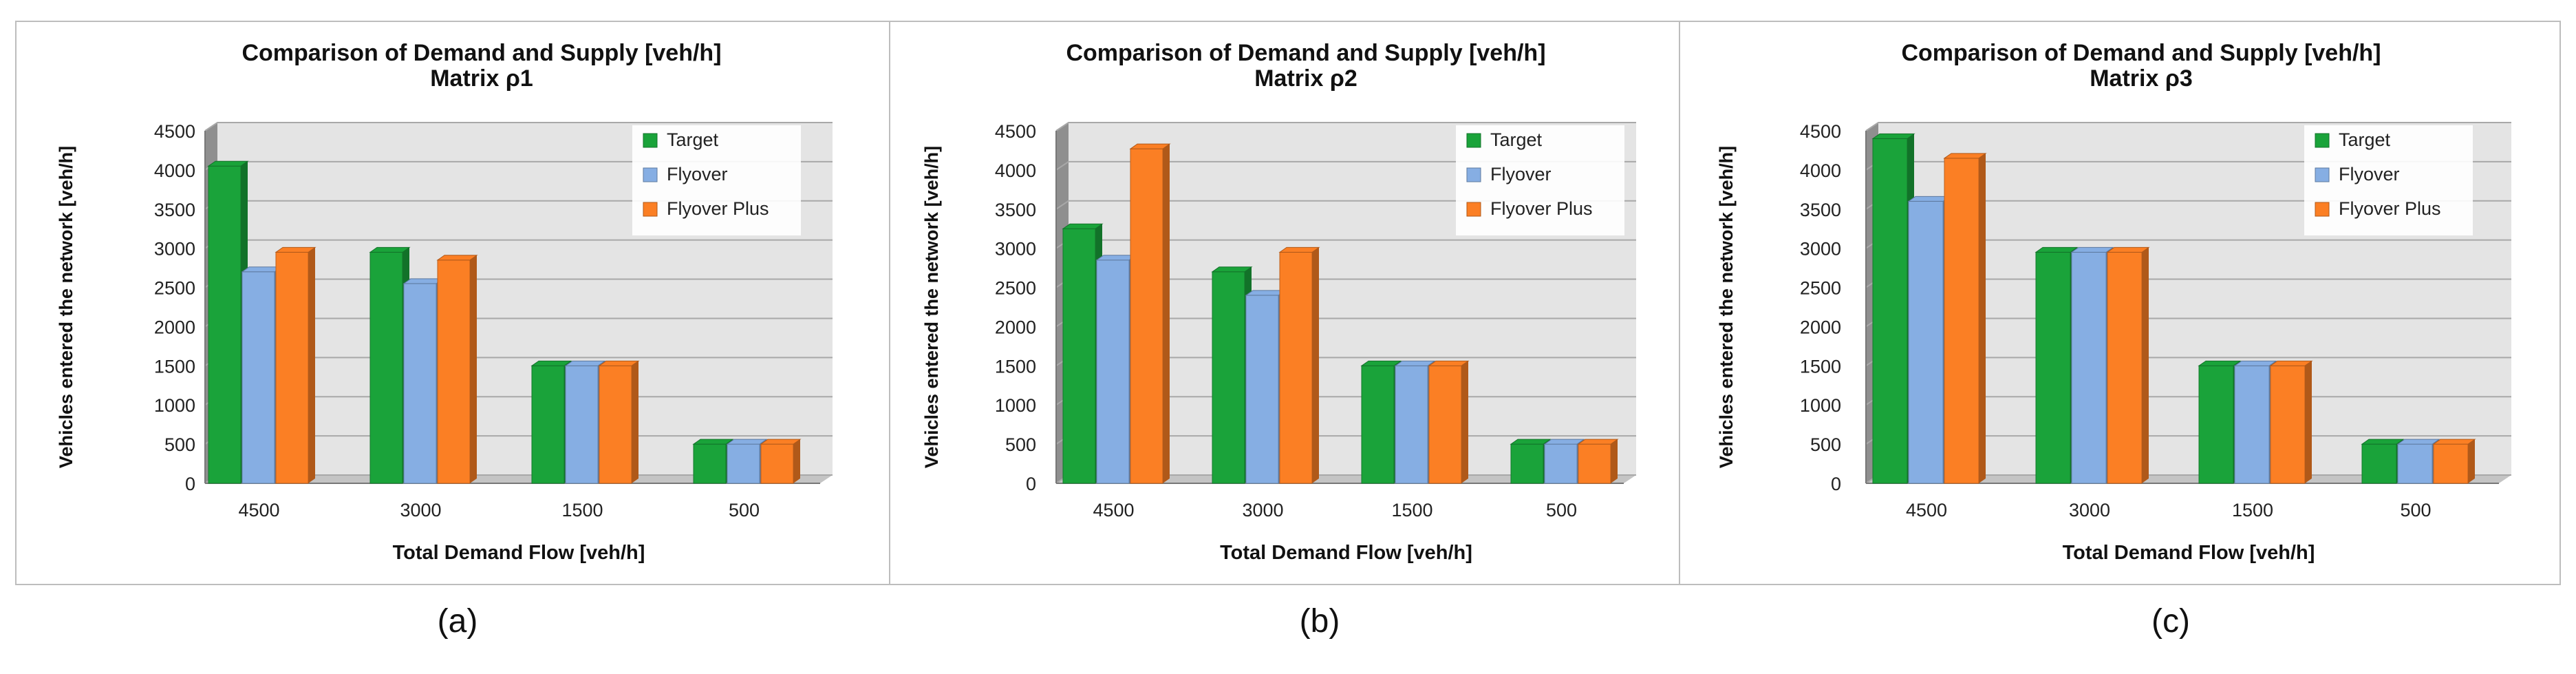 The width and height of the screenshot is (2576, 674). Describe the element at coordinates (2170, 621) in the screenshot. I see `panel-label: (c)` at that location.